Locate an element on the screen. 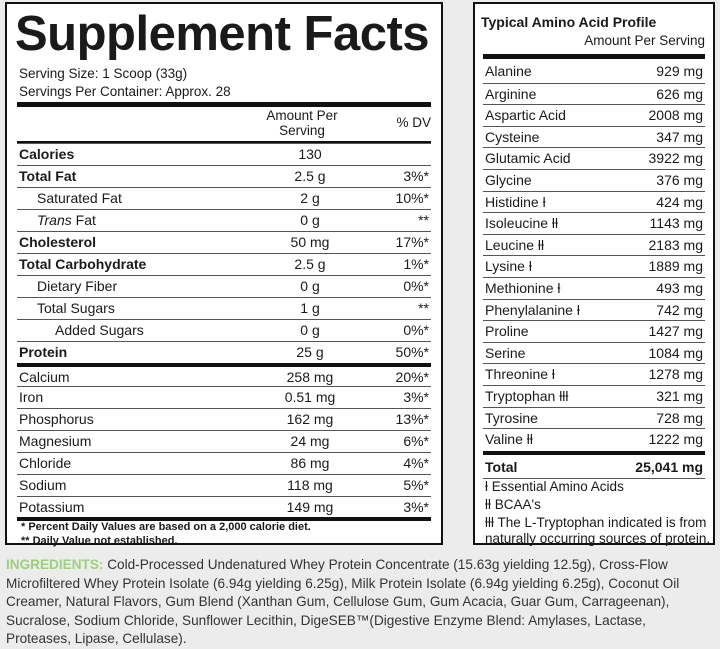 The width and height of the screenshot is (720, 649). facts-row-chloride: Chloride 86 mg 4%* is located at coordinates (224, 463).